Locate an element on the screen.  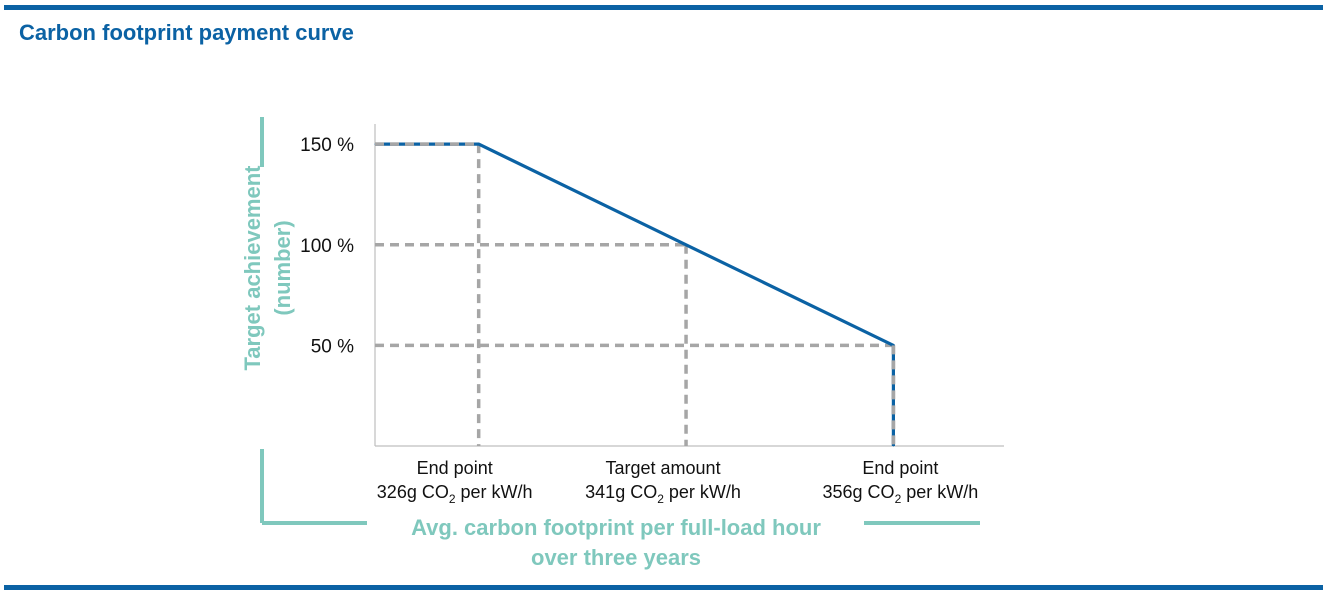
x-tick-label-1-line-2: 341g CO2 per kW/h is located at coordinates (663, 494).